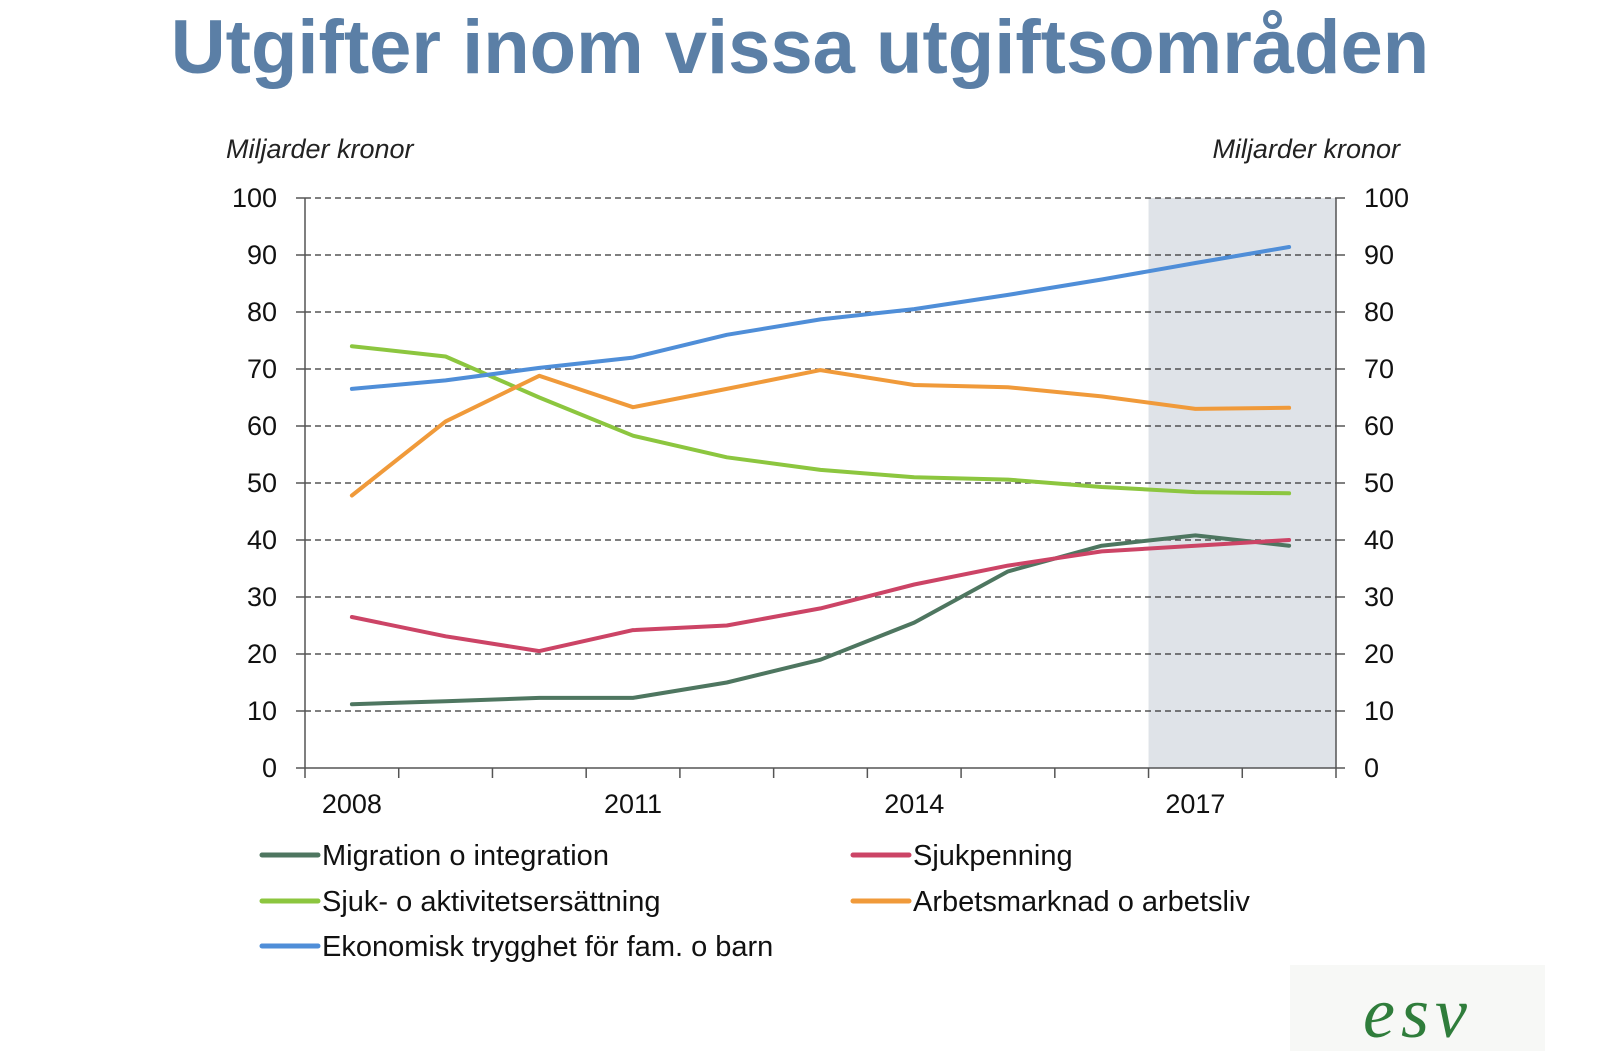  What do you see at coordinates (1371, 768) in the screenshot?
I see `y-tick-label-right: 0` at bounding box center [1371, 768].